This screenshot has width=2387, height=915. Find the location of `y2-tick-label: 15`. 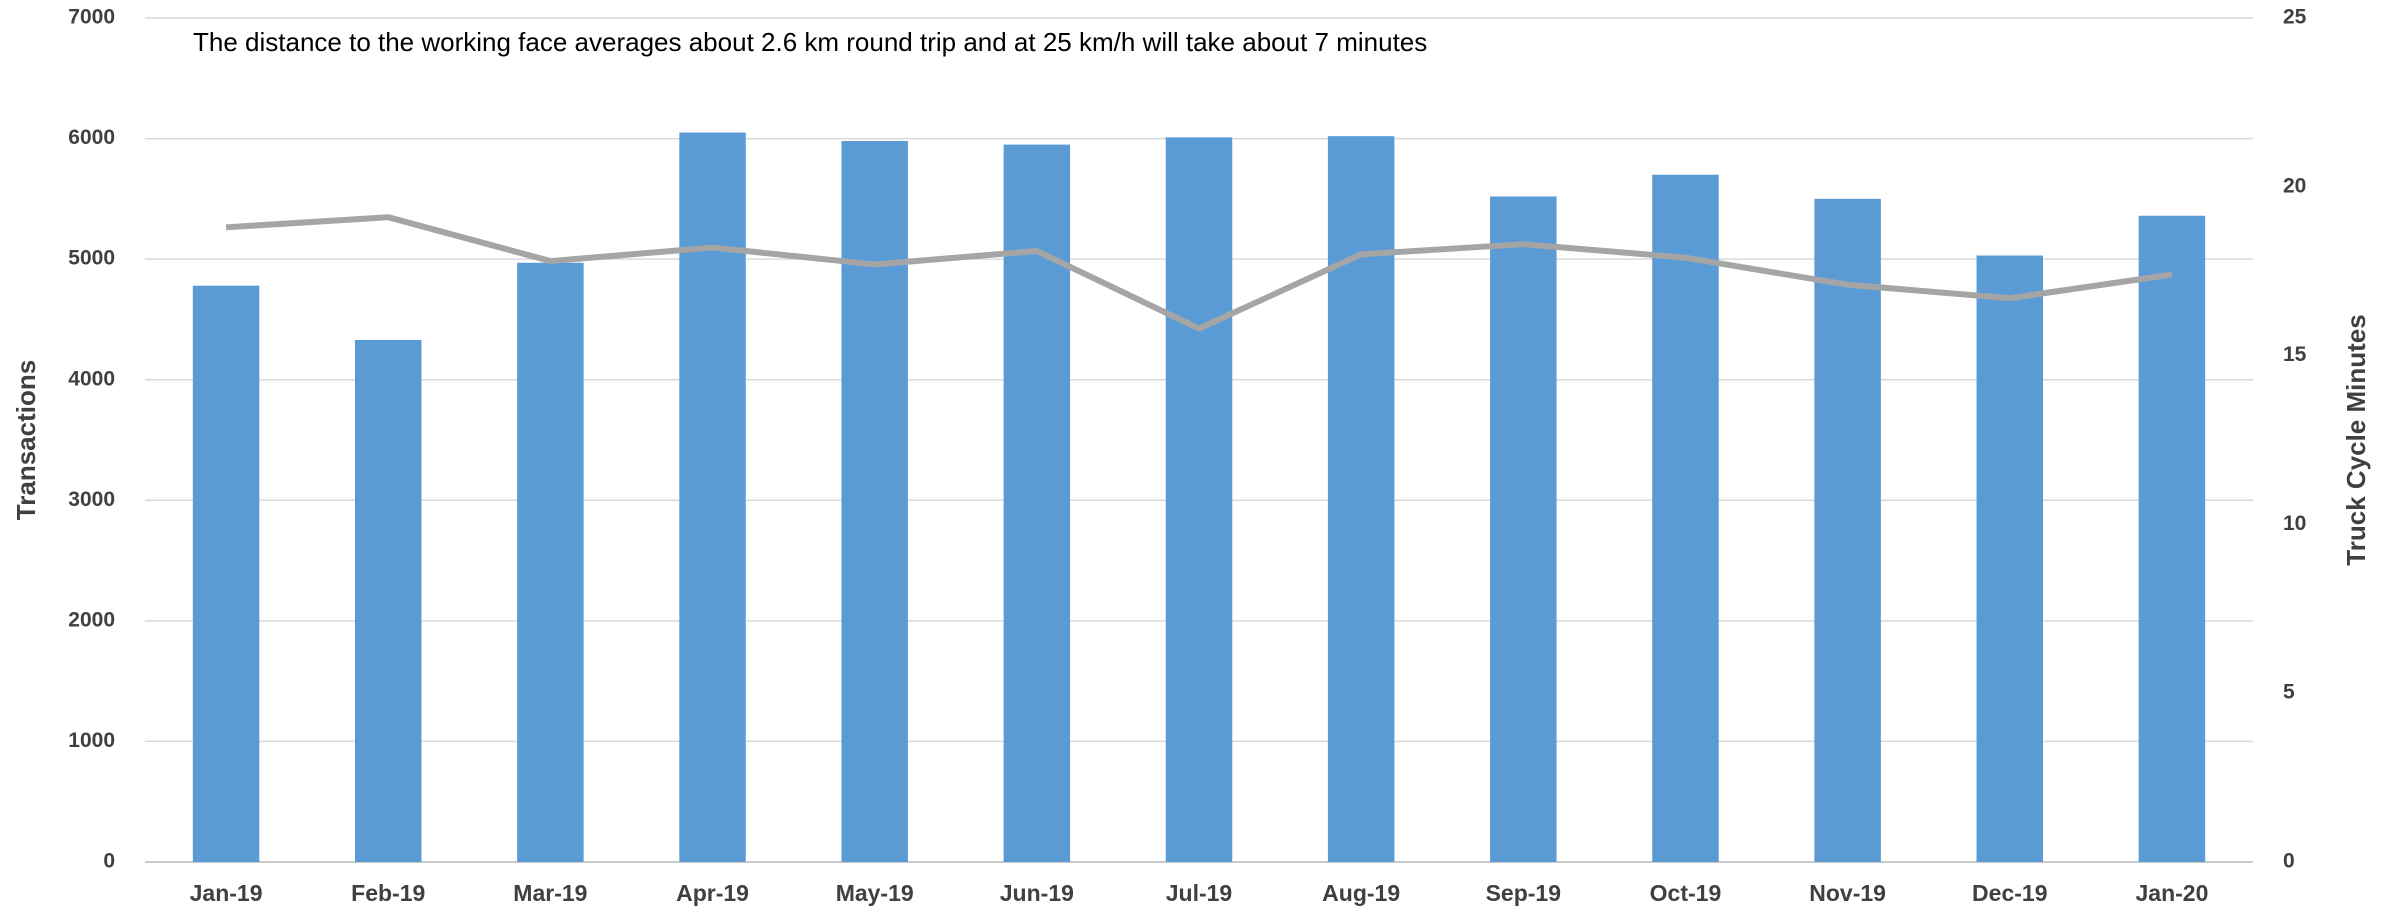

y2-tick-label: 15 is located at coordinates (2295, 354).